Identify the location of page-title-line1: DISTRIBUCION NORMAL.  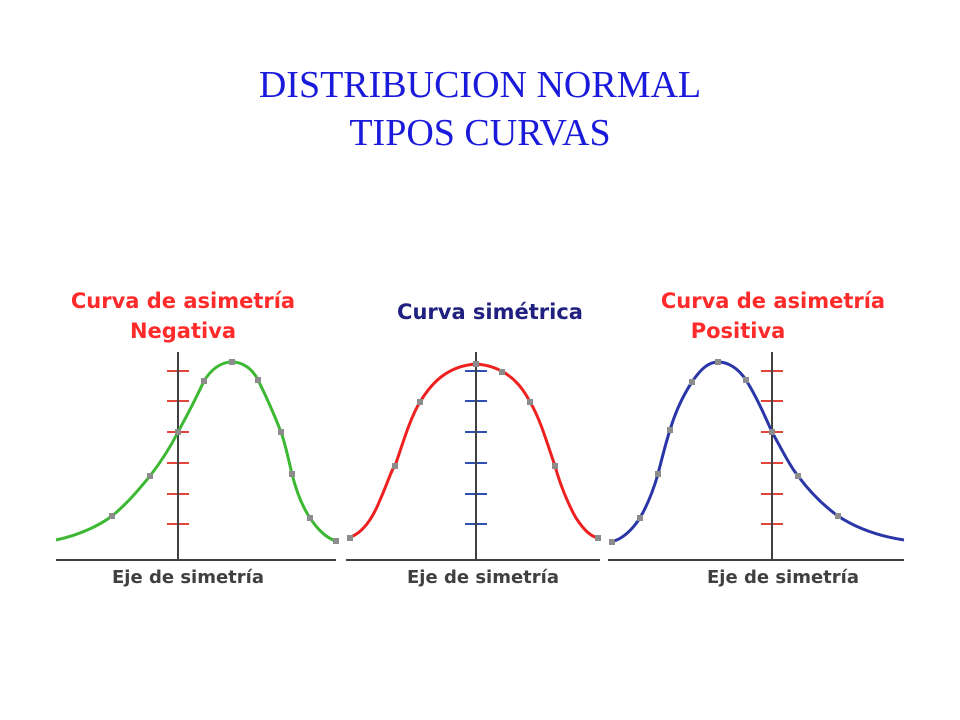
(480, 85).